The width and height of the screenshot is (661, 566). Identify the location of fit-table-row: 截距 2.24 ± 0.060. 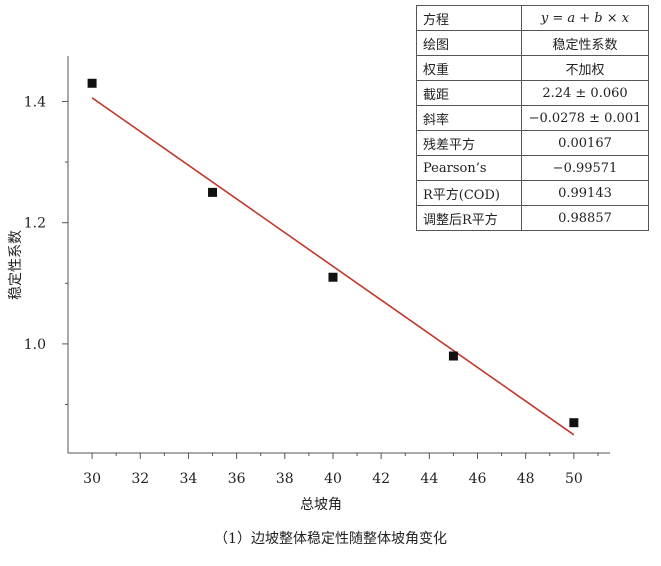
(532, 93).